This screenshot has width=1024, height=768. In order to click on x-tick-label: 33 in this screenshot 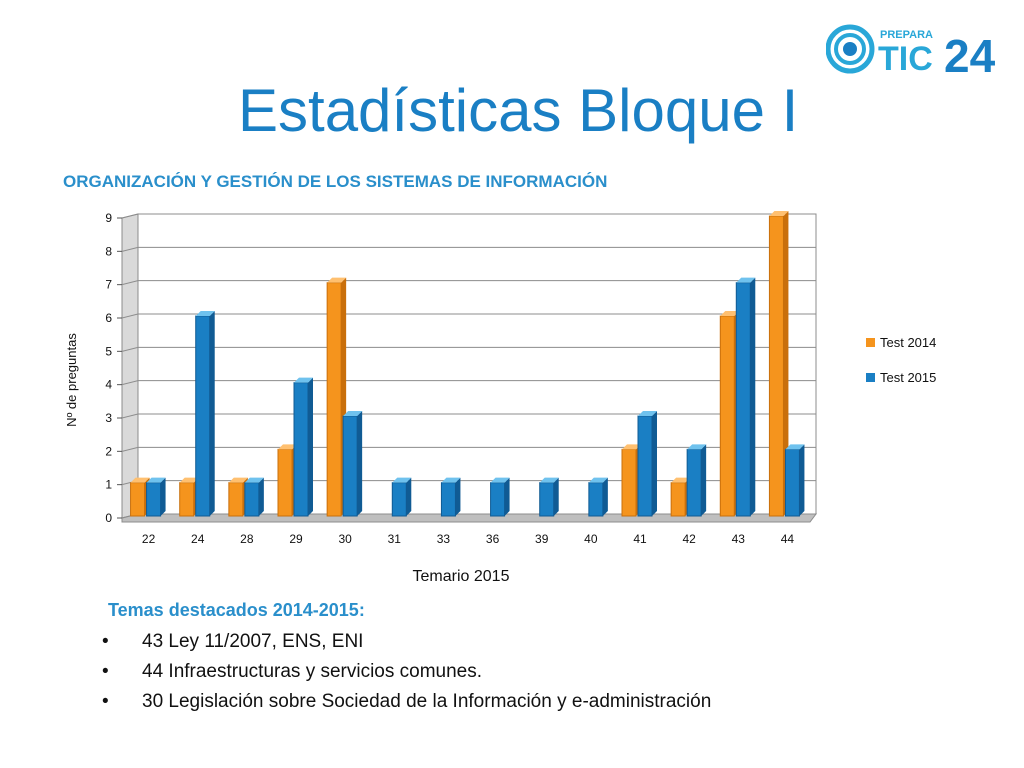, I will do `click(444, 539)`.